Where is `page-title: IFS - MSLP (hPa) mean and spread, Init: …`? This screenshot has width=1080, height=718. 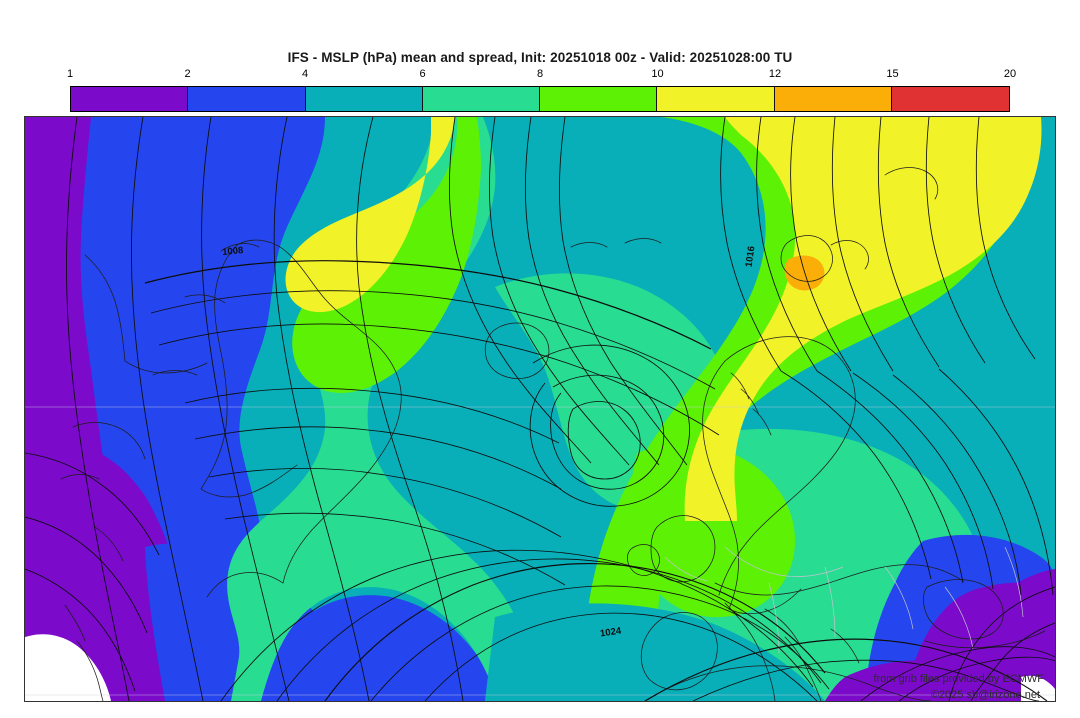
page-title: IFS - MSLP (hPa) mean and spread, Init: … is located at coordinates (540, 57).